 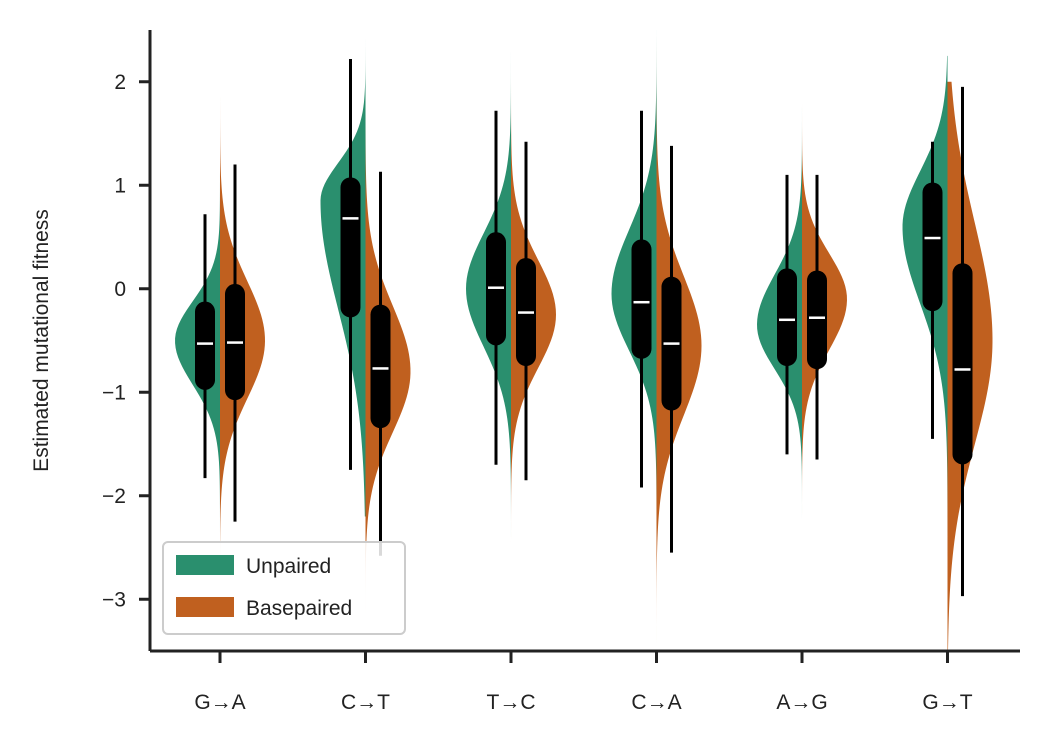 I want to click on legend-label-basepaired: Basepaired, so click(x=299, y=608).